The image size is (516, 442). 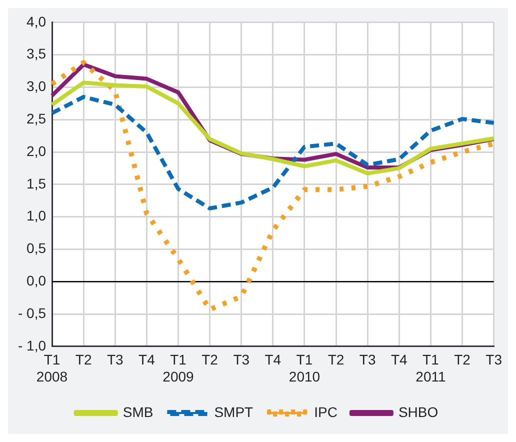 What do you see at coordinates (36, 183) in the screenshot?
I see `y-tick-label: 1,5` at bounding box center [36, 183].